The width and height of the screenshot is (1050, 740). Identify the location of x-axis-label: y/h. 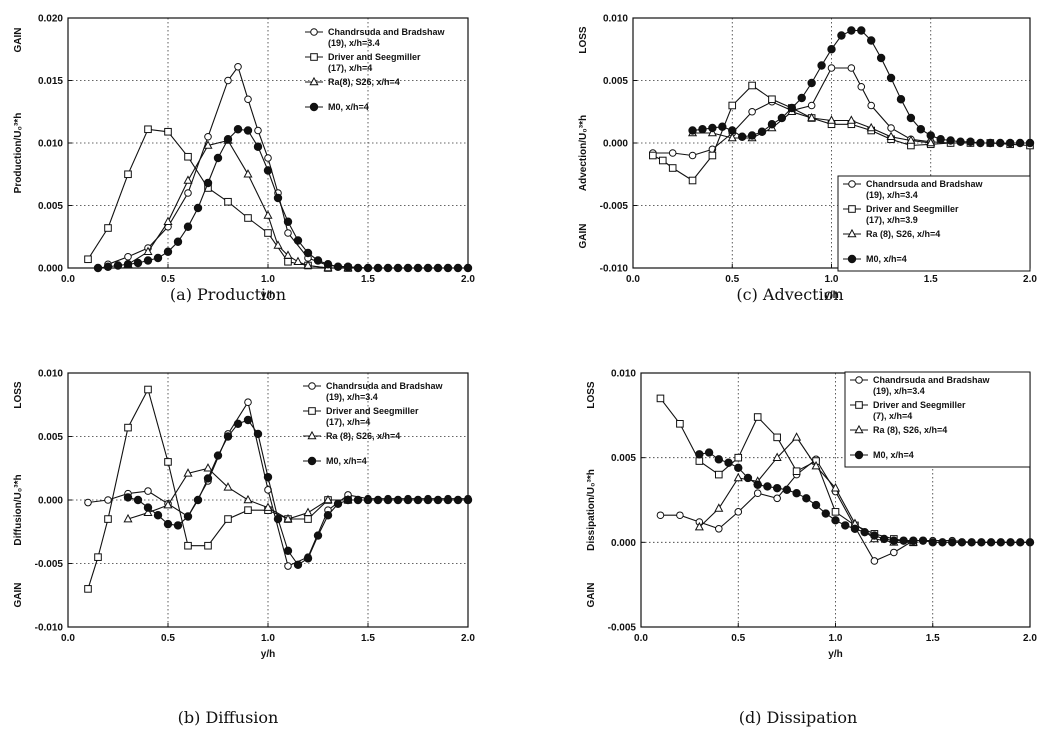
(831, 295).